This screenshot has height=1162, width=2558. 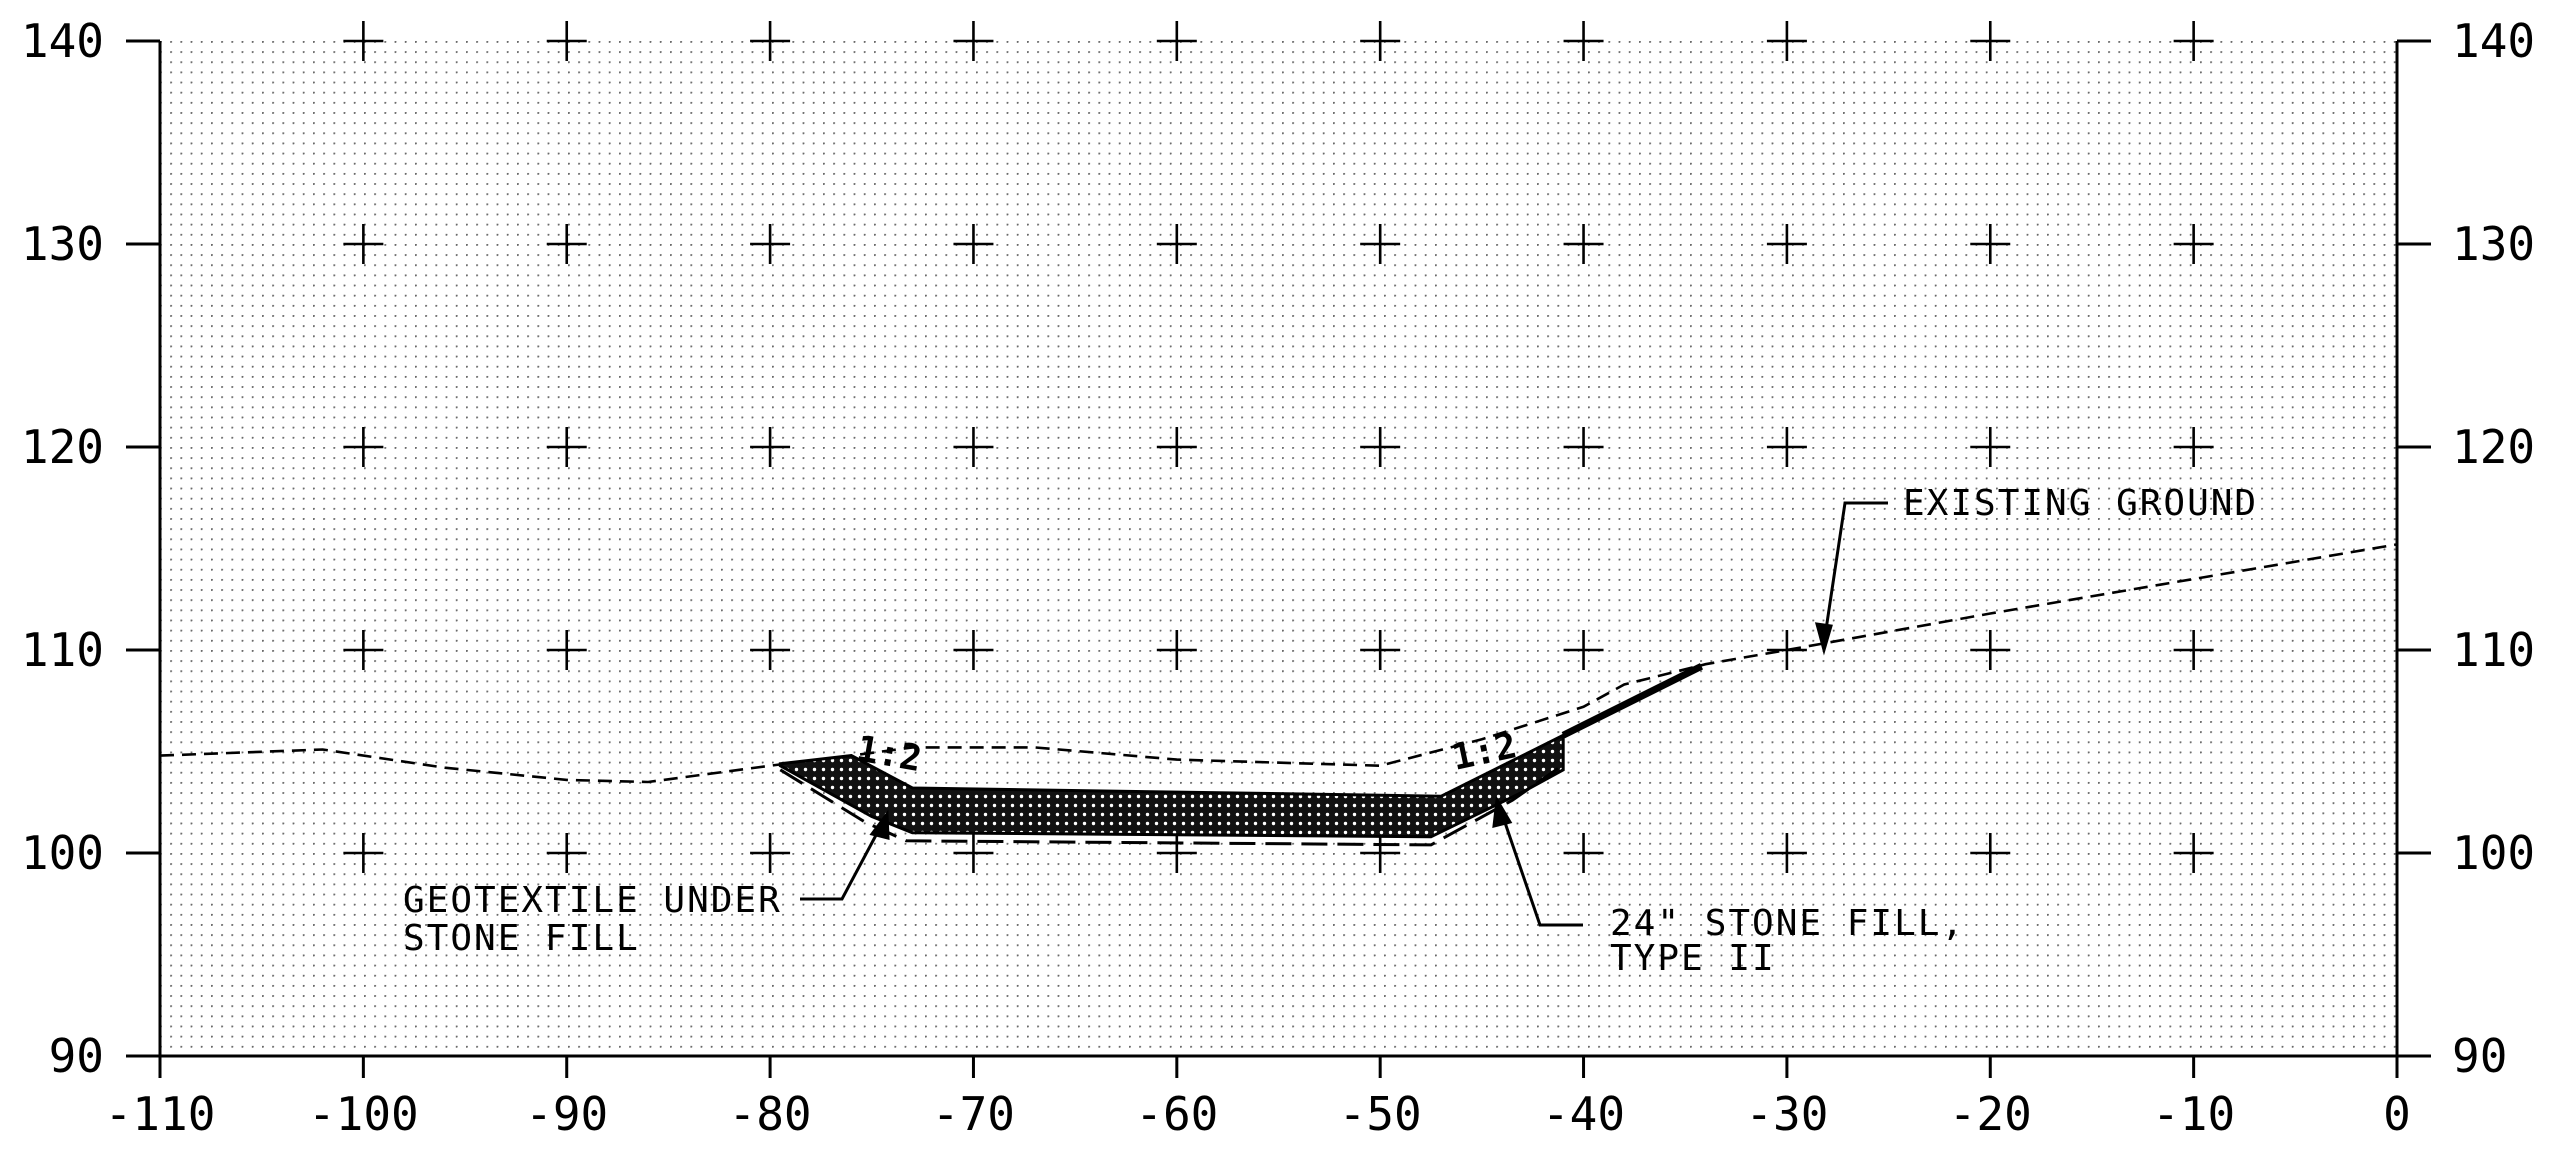 I want to click on stone-fill-area, so click(x=1171, y=785).